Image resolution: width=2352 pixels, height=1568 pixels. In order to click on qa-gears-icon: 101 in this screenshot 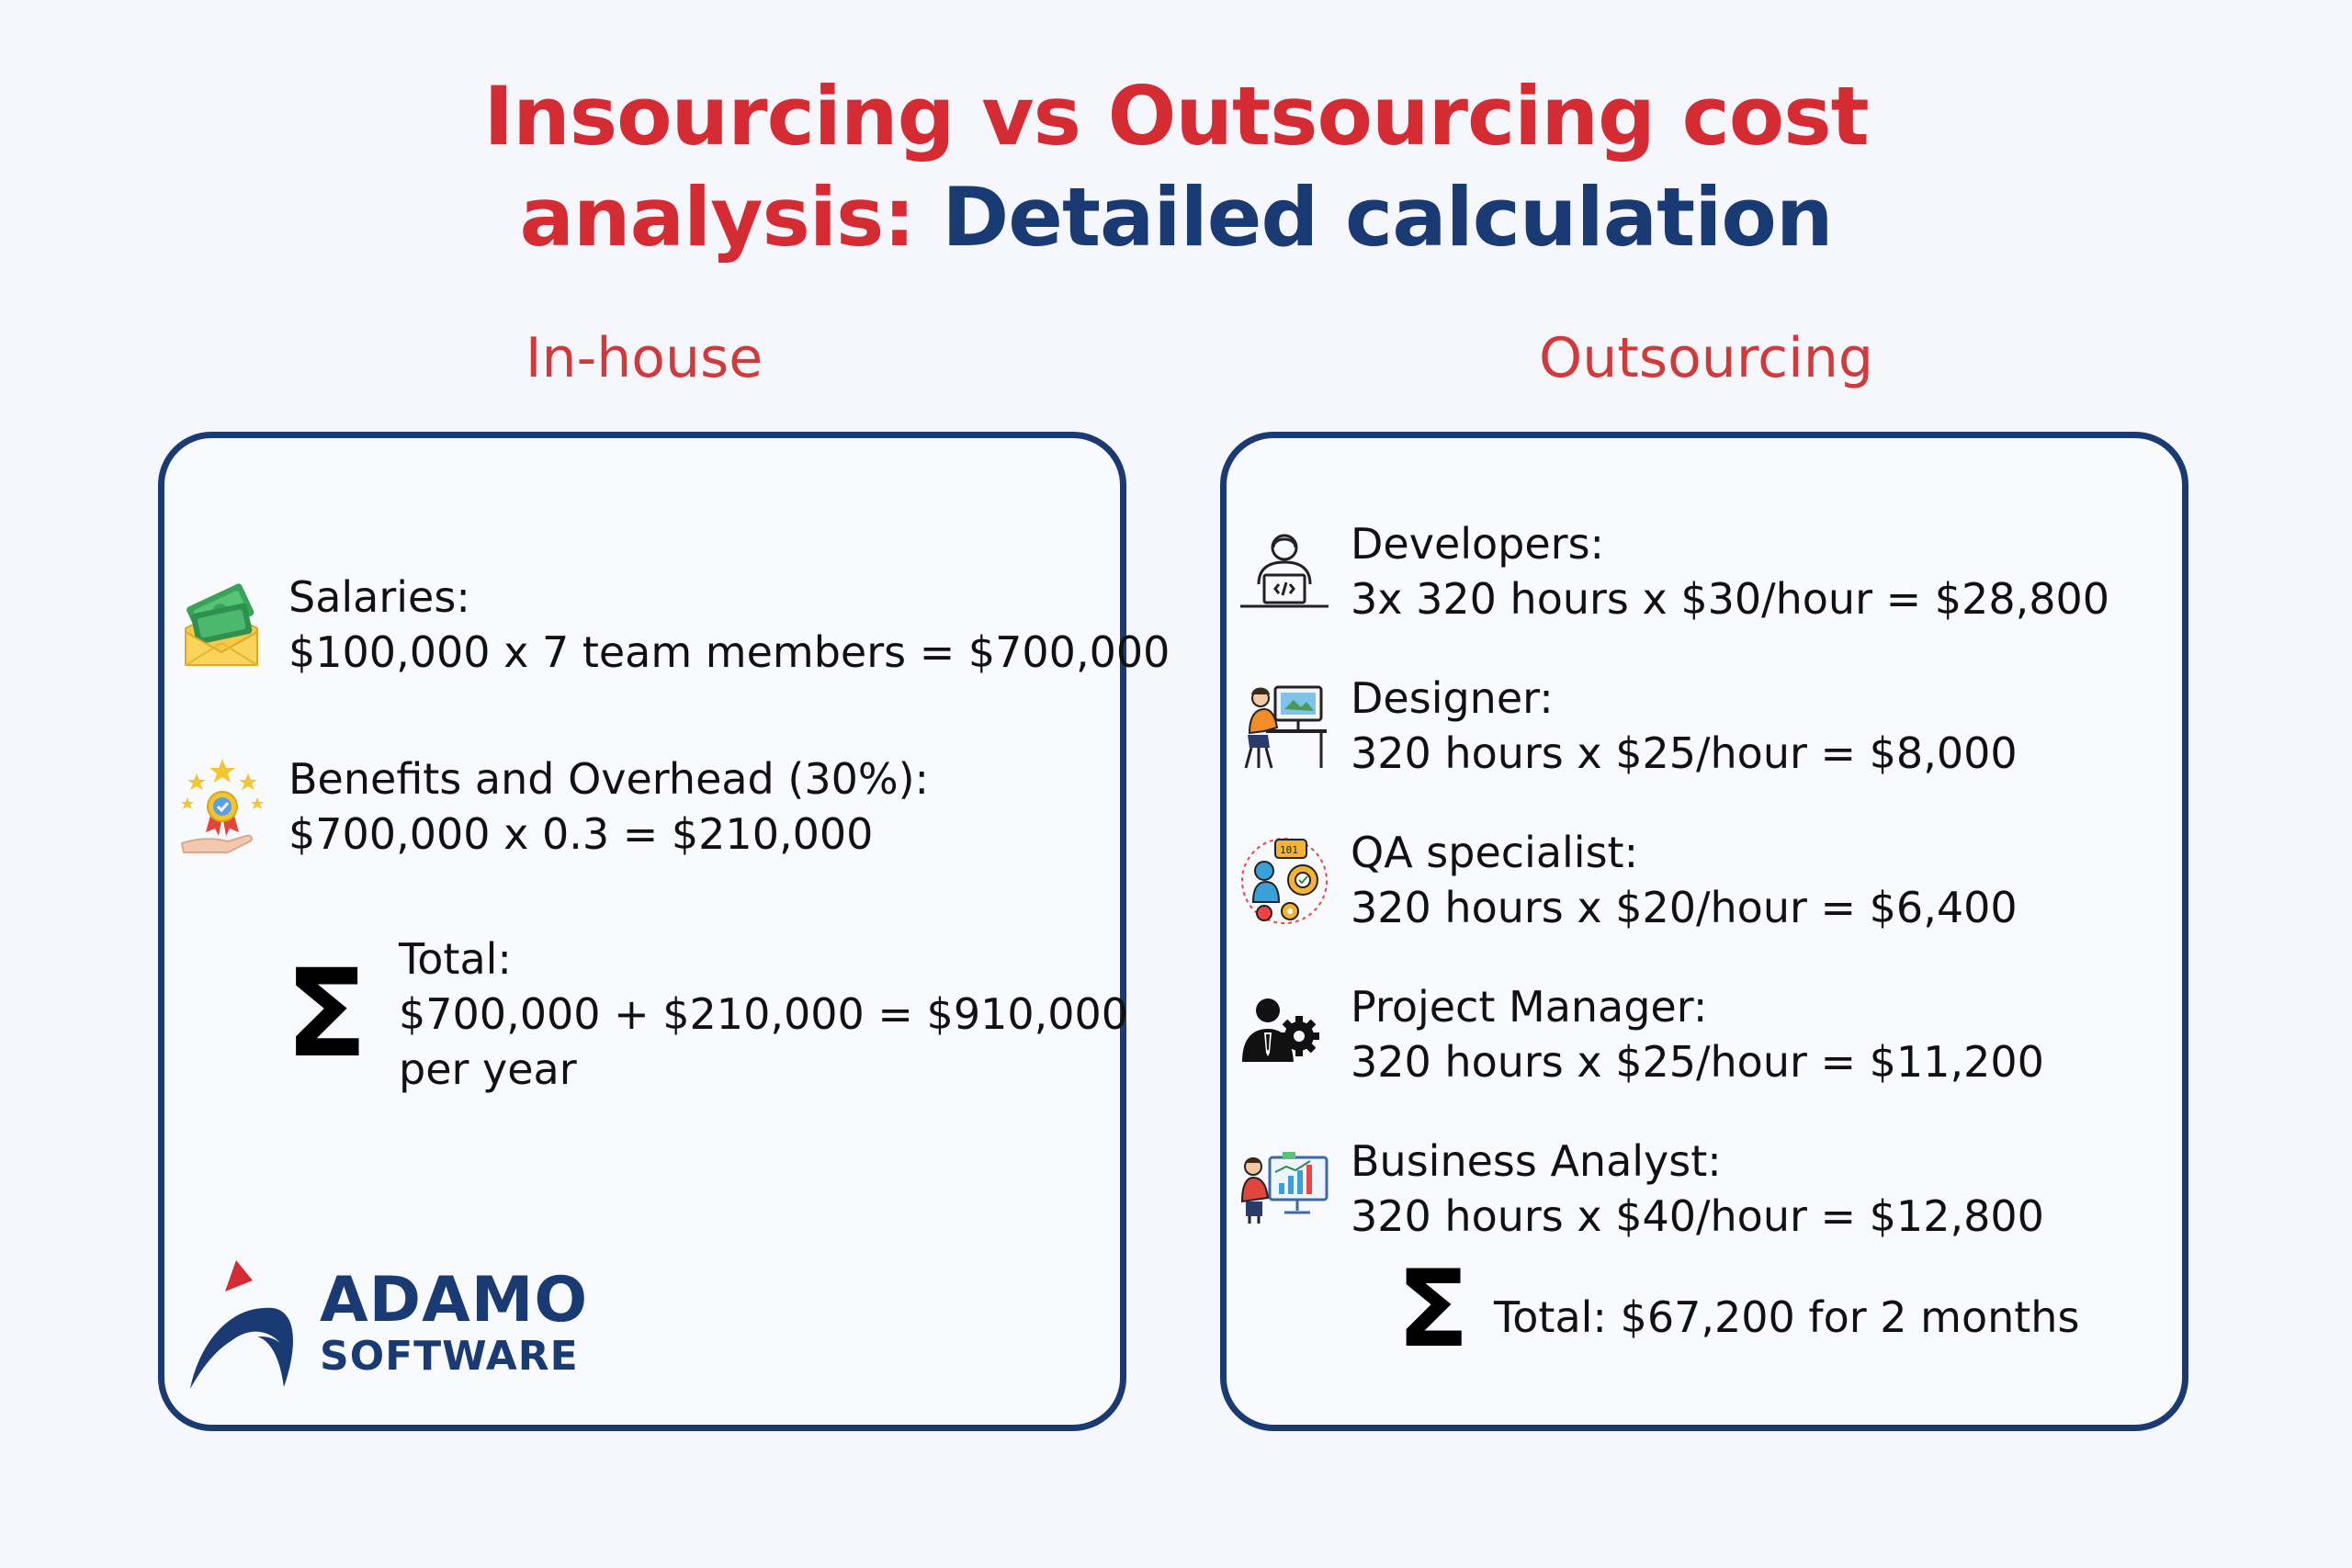, I will do `click(1285, 881)`.